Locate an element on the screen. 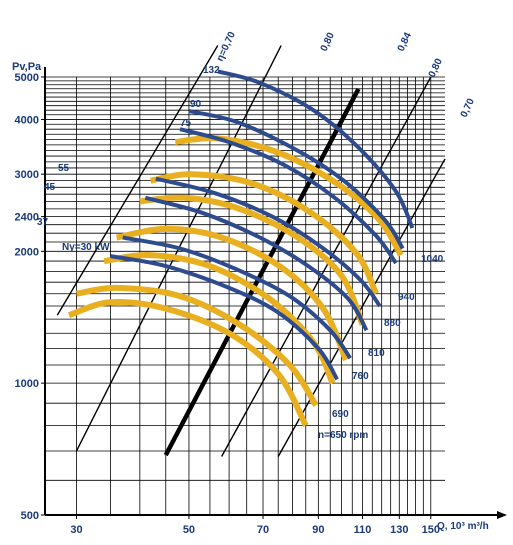  y-tick-label: 1000 is located at coordinates (27, 384).